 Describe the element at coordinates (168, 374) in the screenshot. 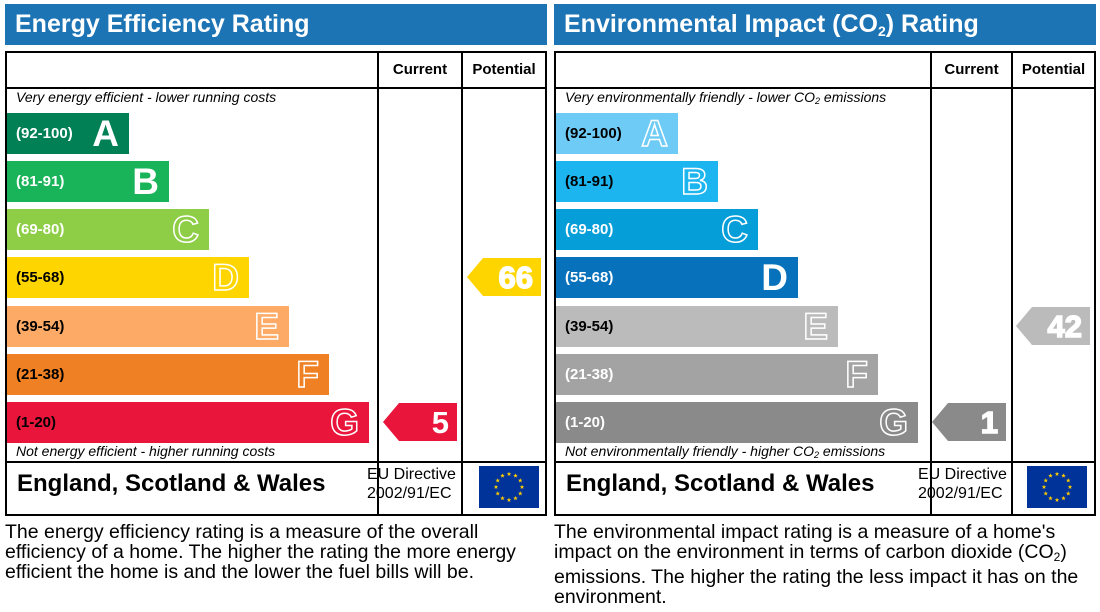

I see `band-f: (21-38) F` at that location.